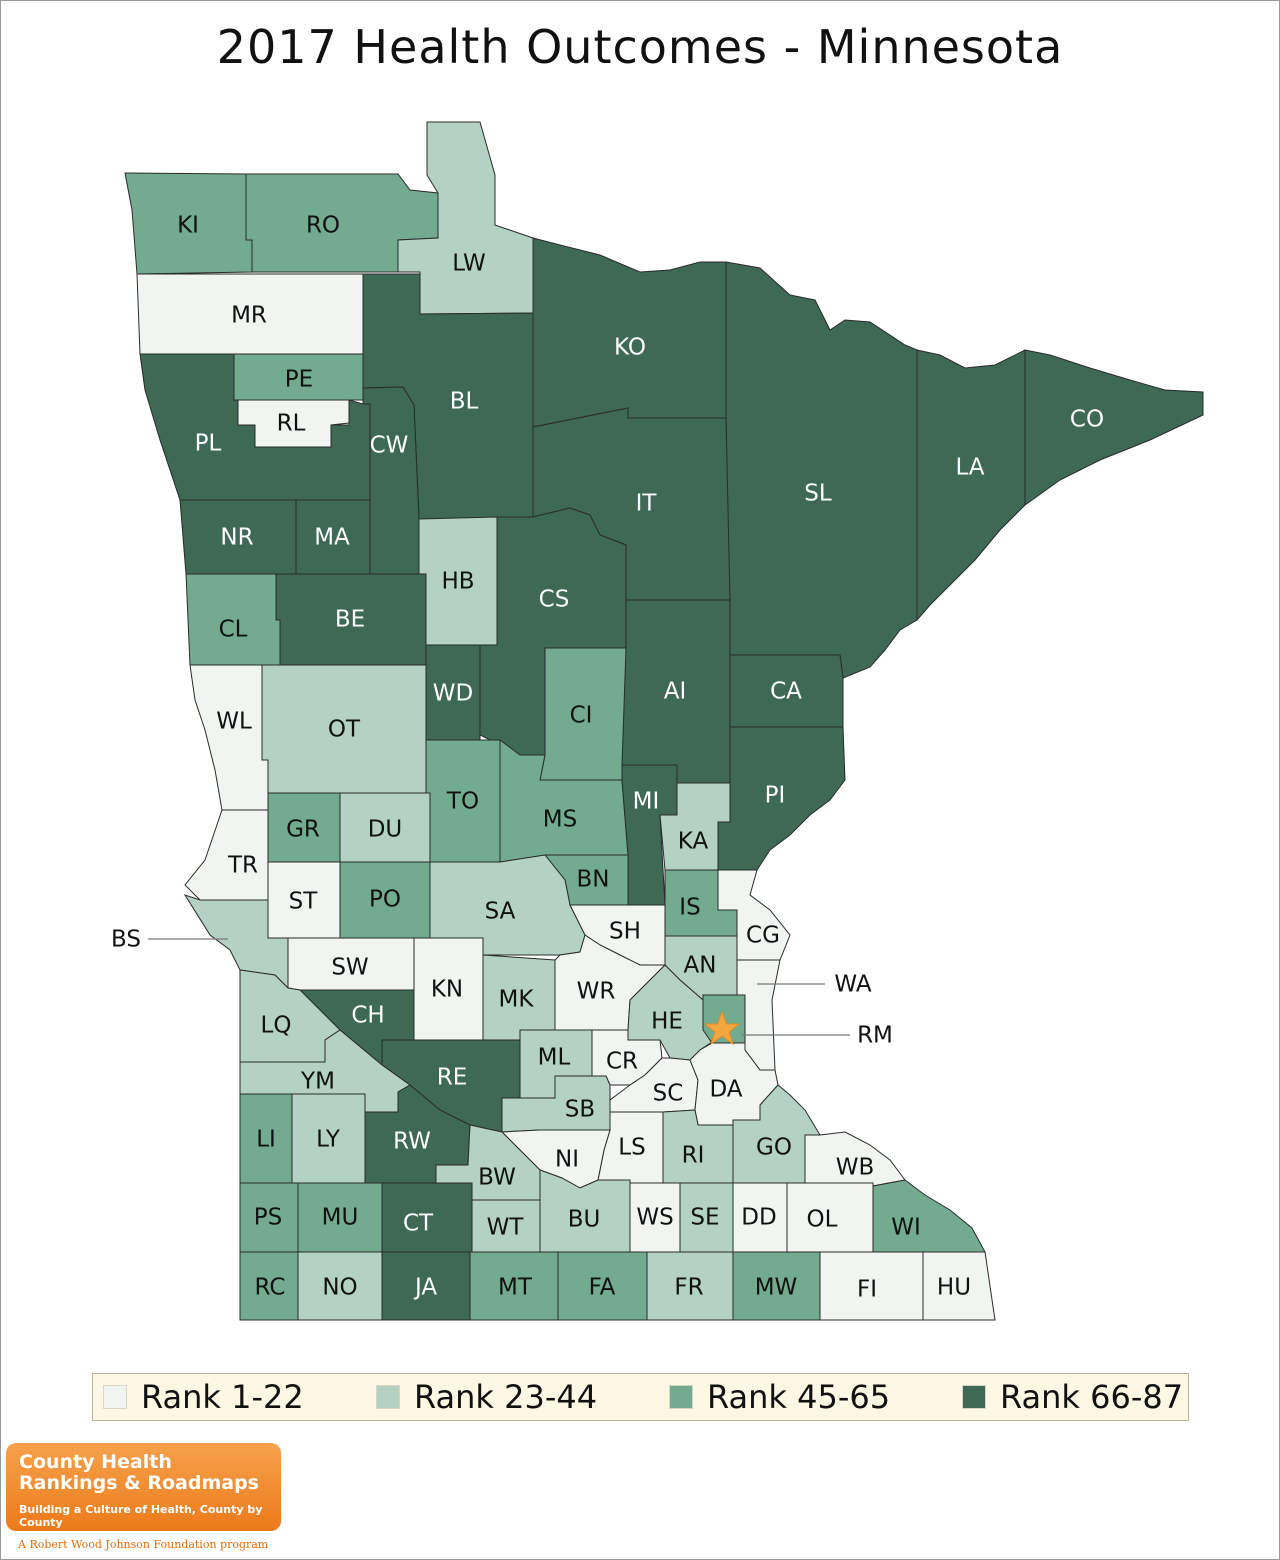  Describe the element at coordinates (139, 1483) in the screenshot. I see `logo-line-2: Rankings & Roadmaps` at that location.